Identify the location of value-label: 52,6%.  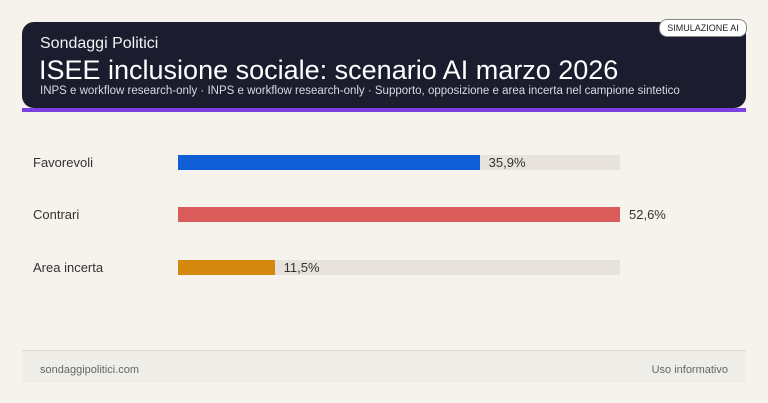
(647, 214).